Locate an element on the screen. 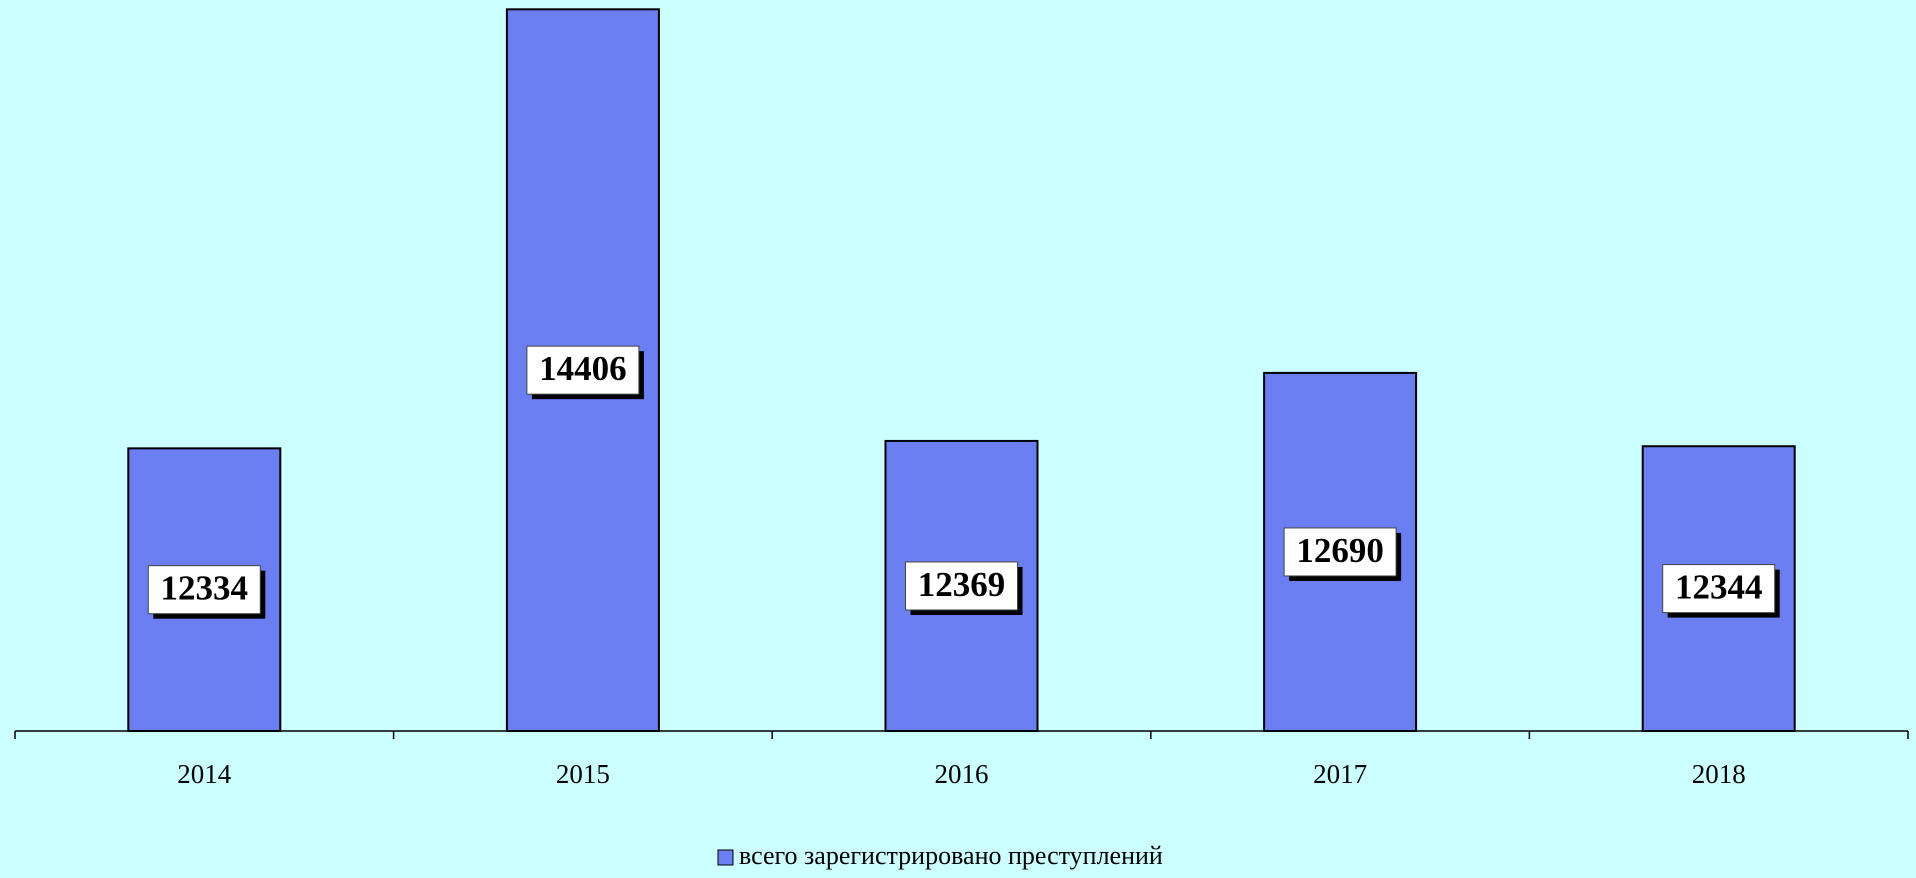 Image resolution: width=1916 pixels, height=878 pixels. x-tick-label: 2017 is located at coordinates (1340, 774).